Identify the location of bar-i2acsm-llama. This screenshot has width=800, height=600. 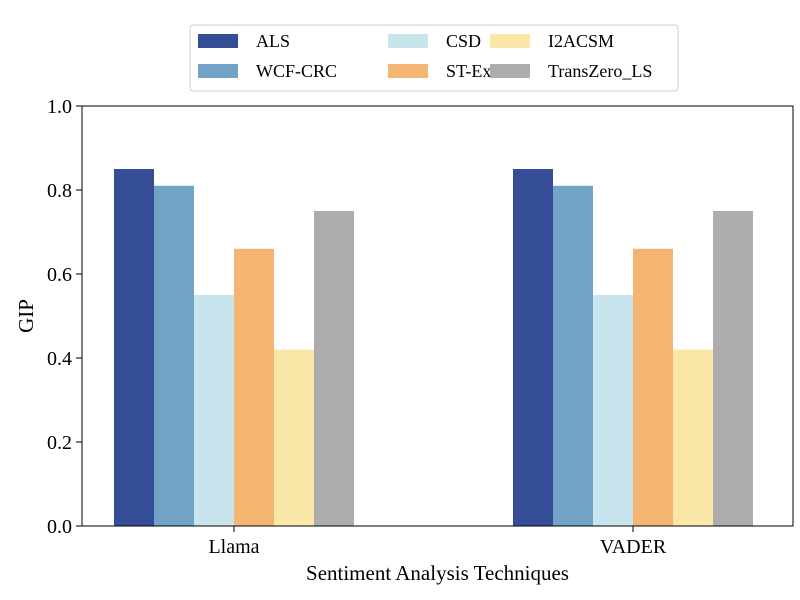
(294, 437).